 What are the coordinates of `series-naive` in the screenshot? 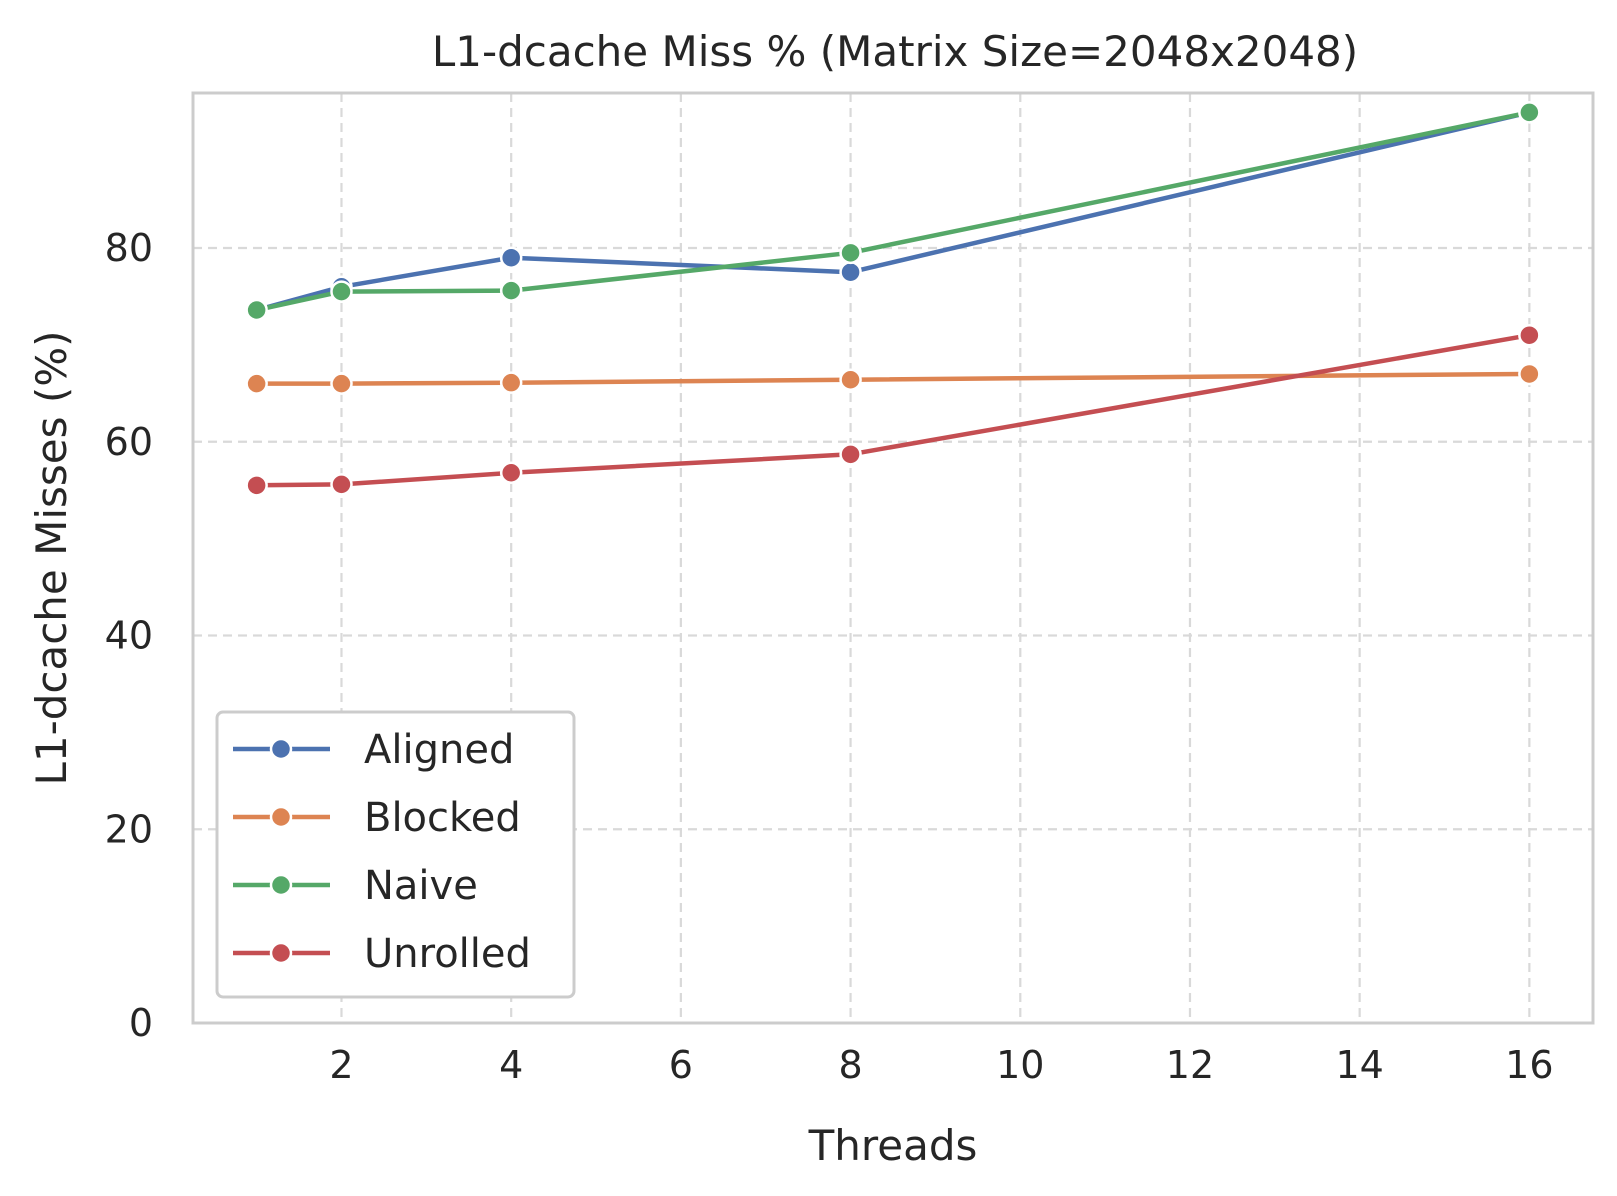 It's located at (893, 211).